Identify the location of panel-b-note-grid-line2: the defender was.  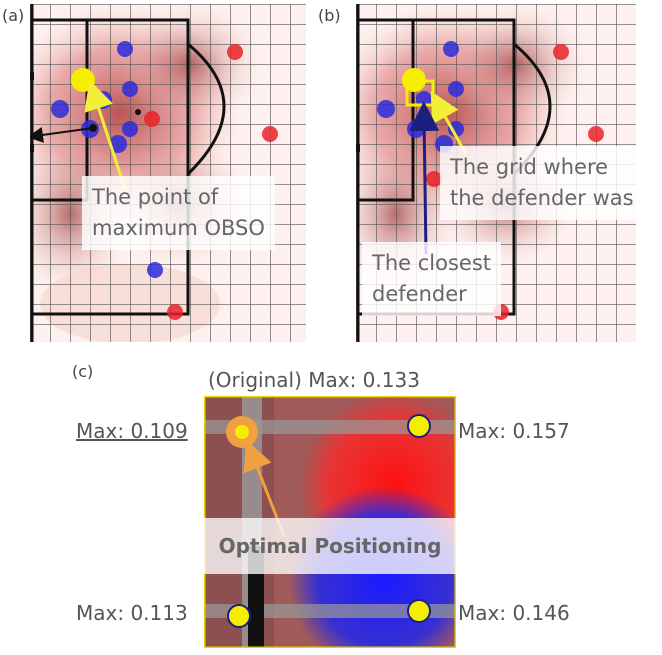
(542, 198).